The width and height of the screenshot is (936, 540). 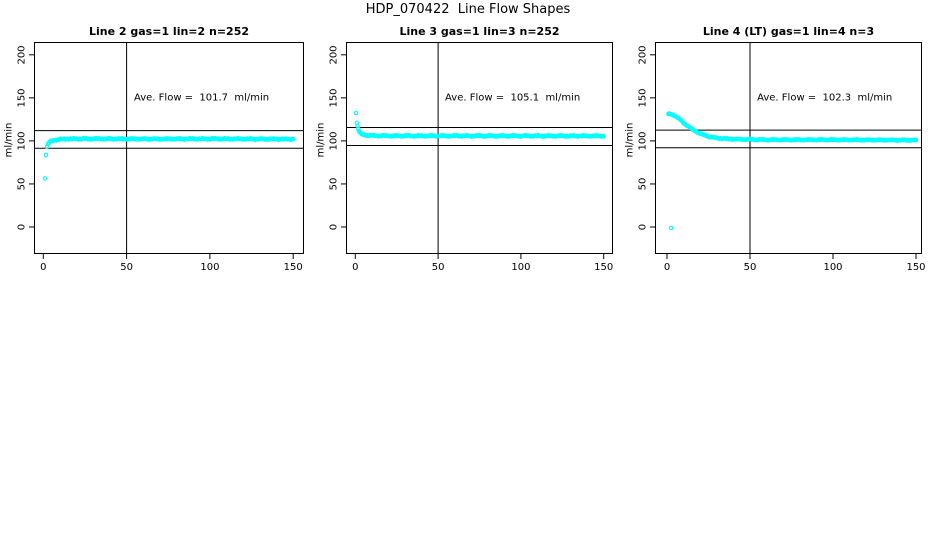 I want to click on ave-flow-annotation: Ave. Flow = 105.1 ml/min, so click(x=513, y=98).